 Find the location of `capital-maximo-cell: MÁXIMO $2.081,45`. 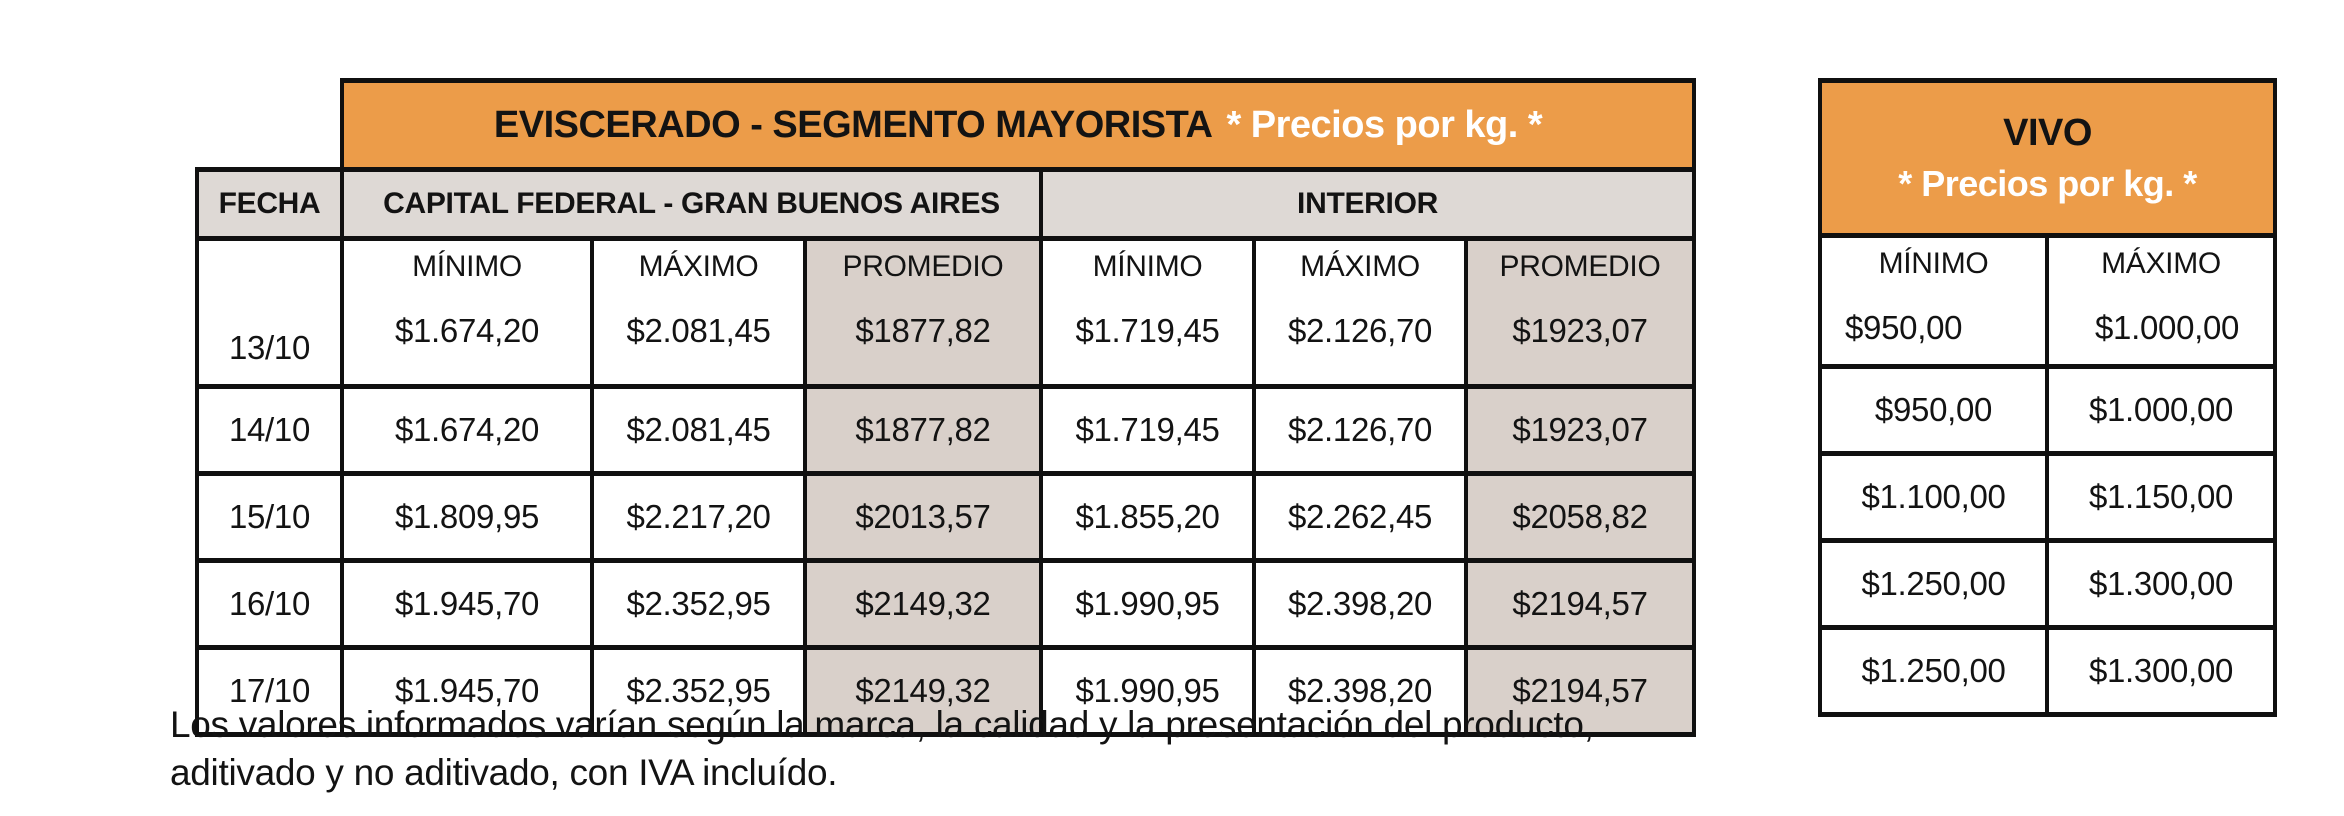

capital-maximo-cell: MÁXIMO $2.081,45 is located at coordinates (698, 312).